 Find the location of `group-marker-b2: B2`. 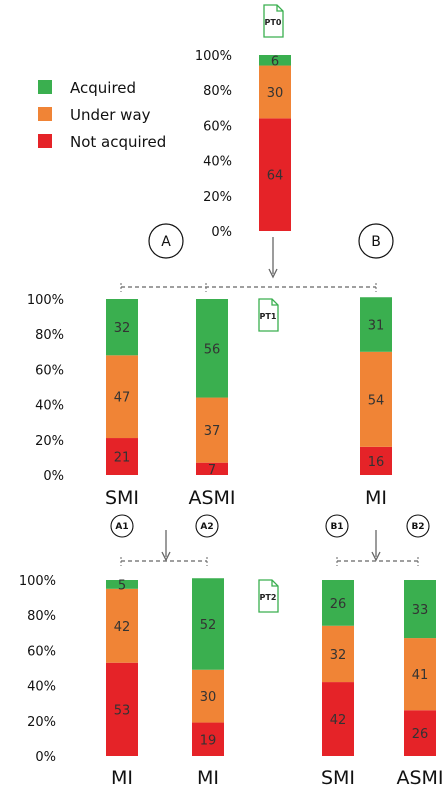

group-marker-b2: B2 is located at coordinates (418, 526).